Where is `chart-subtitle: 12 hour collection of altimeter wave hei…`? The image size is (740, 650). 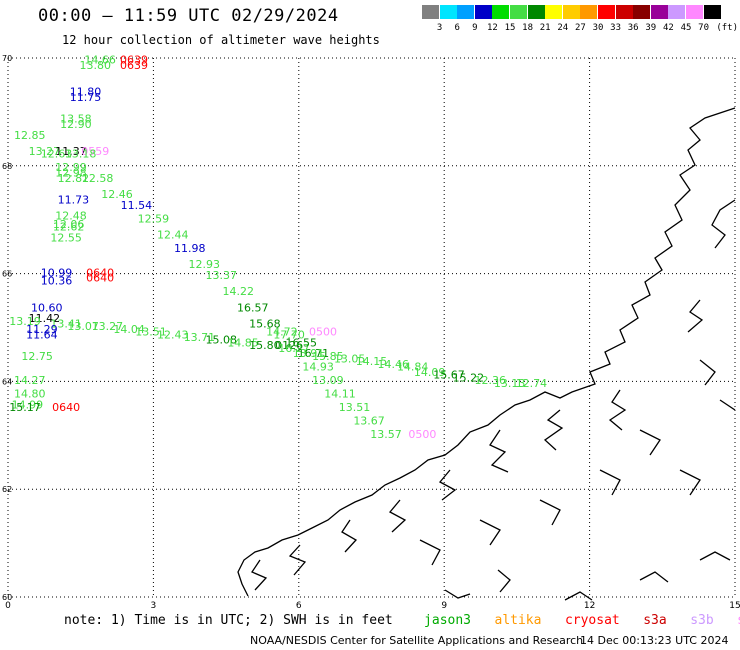
chart-subtitle: 12 hour collection of altimeter wave hei… is located at coordinates (221, 40).